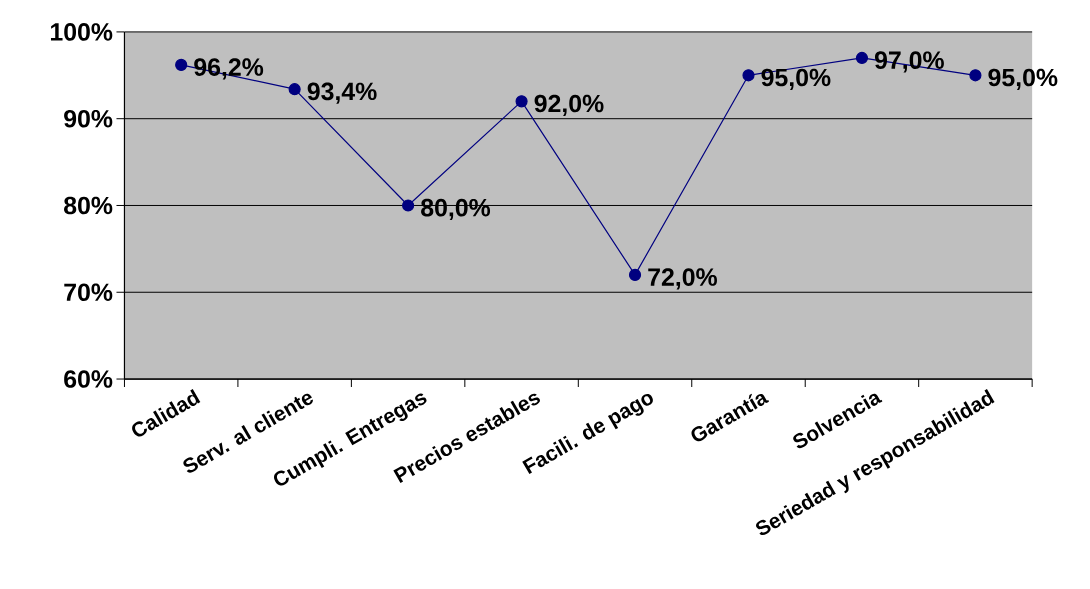 The width and height of the screenshot is (1090, 589). Describe the element at coordinates (88, 205) in the screenshot. I see `y-tick-label: 80%` at that location.